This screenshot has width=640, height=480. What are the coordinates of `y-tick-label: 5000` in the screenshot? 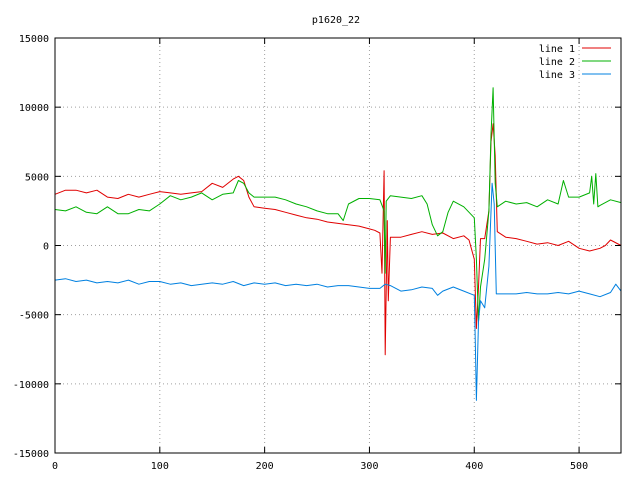 It's located at (37, 177).